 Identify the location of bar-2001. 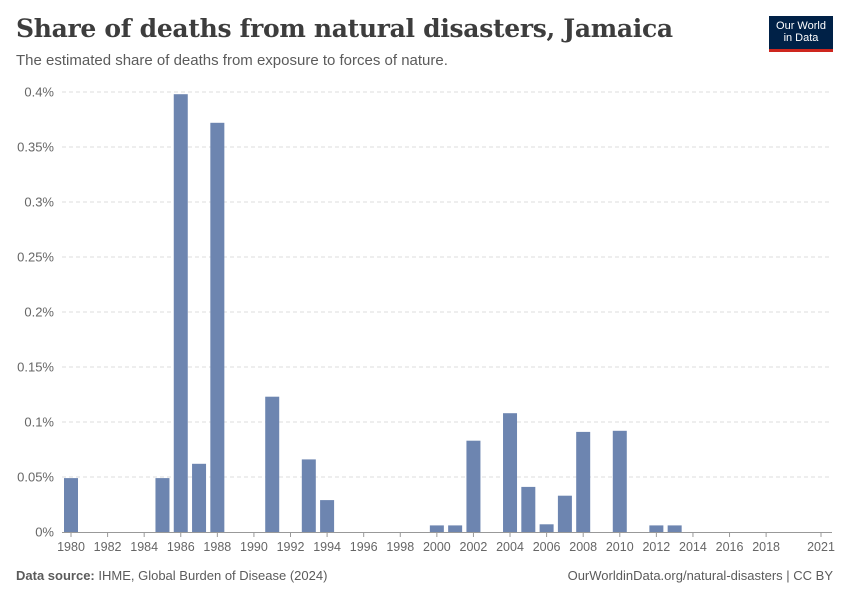
(455, 528).